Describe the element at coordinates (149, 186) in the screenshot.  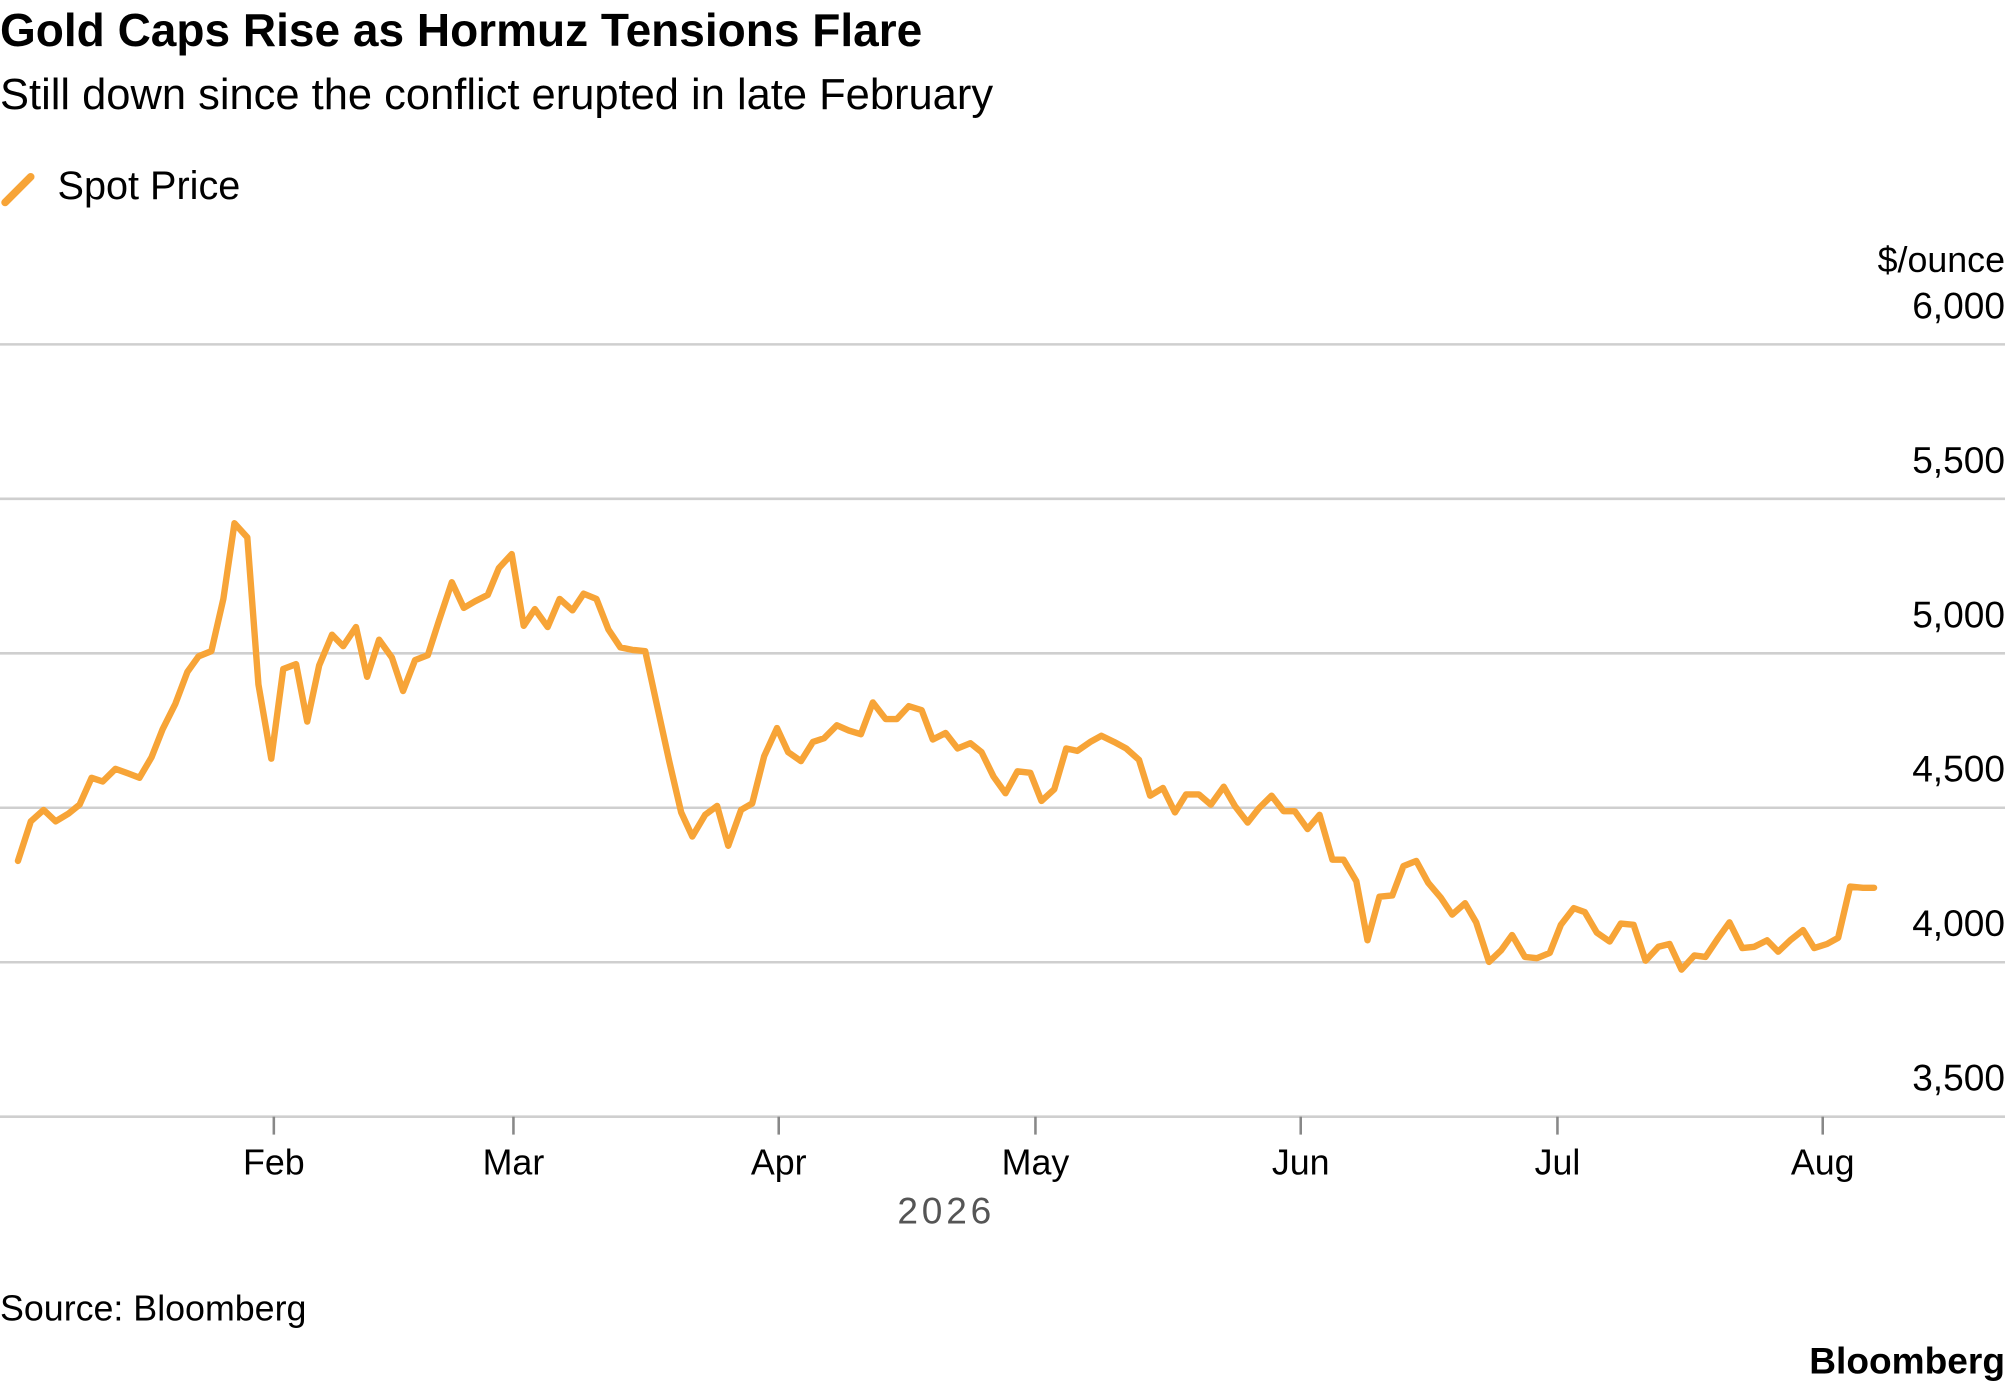
I see `legend-label: Spot Price` at that location.